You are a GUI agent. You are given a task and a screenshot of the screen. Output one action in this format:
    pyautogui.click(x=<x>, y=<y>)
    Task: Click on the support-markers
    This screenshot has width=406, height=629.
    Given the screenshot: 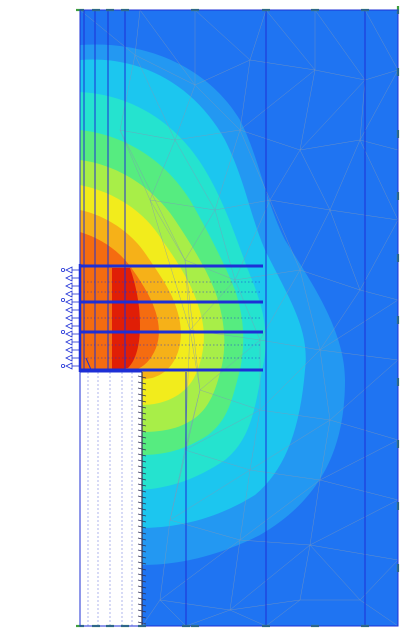 What is the action you would take?
    pyautogui.click(x=70, y=318)
    